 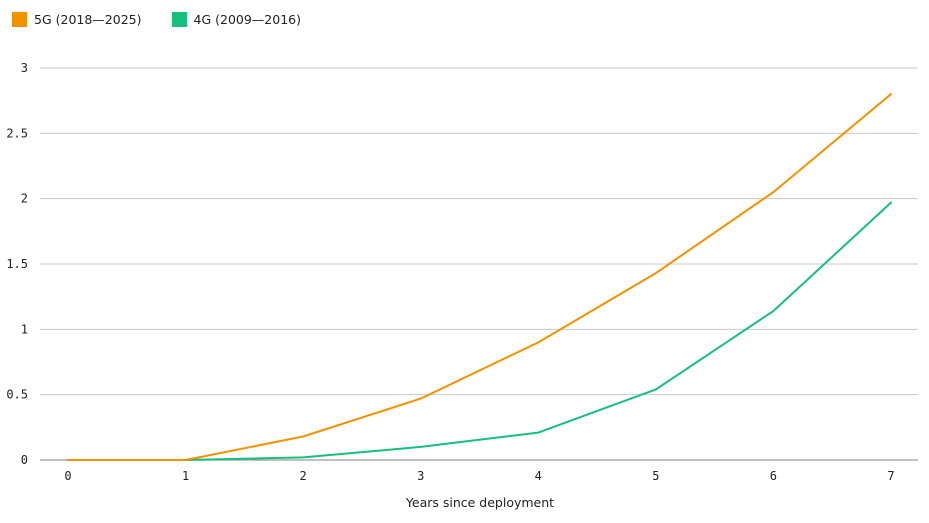 What do you see at coordinates (17, 395) in the screenshot?
I see `y-tick-label: 0.5` at bounding box center [17, 395].